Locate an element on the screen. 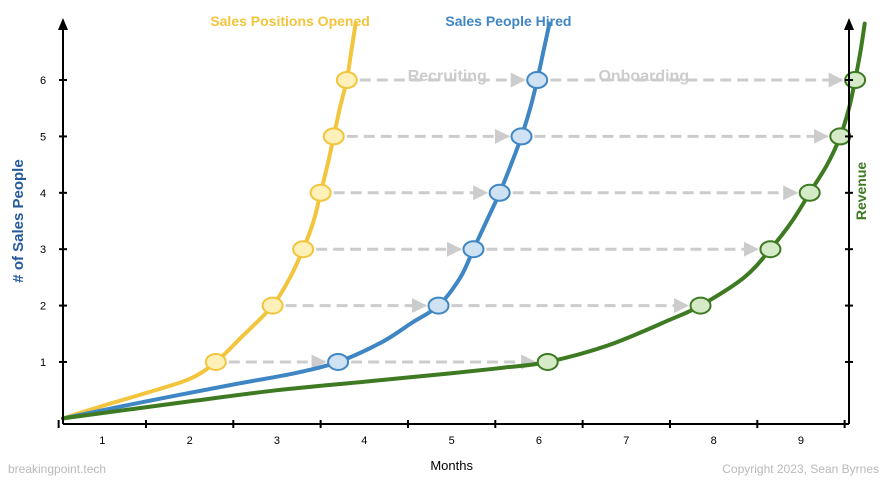 This screenshot has height=485, width=887. y-tick-label: 6 is located at coordinates (43, 81).